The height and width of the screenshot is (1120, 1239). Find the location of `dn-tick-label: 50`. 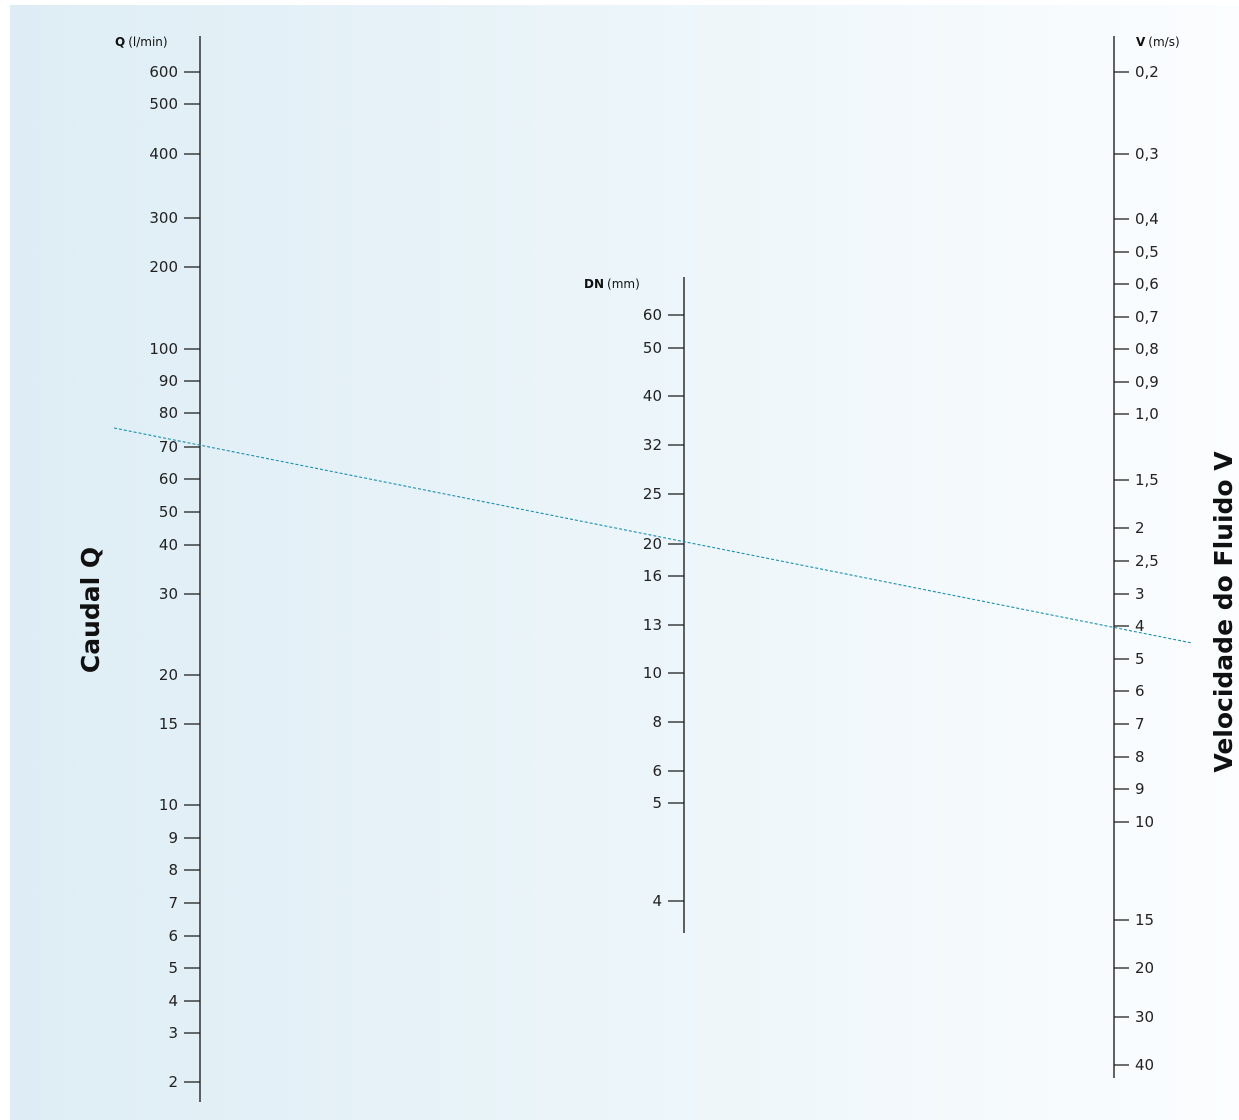

dn-tick-label: 50 is located at coordinates (652, 348).